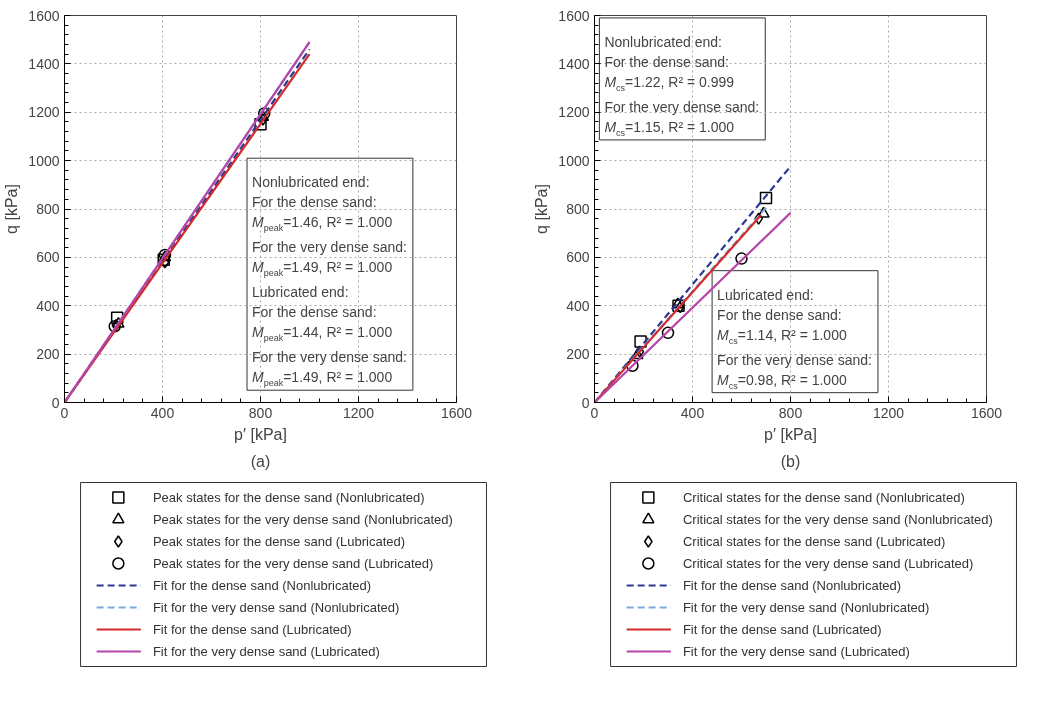 This screenshot has height=727, width=1064. Describe the element at coordinates (814, 541) in the screenshot. I see `legend-label: Critical states for the dense sand (Lubricated)` at that location.